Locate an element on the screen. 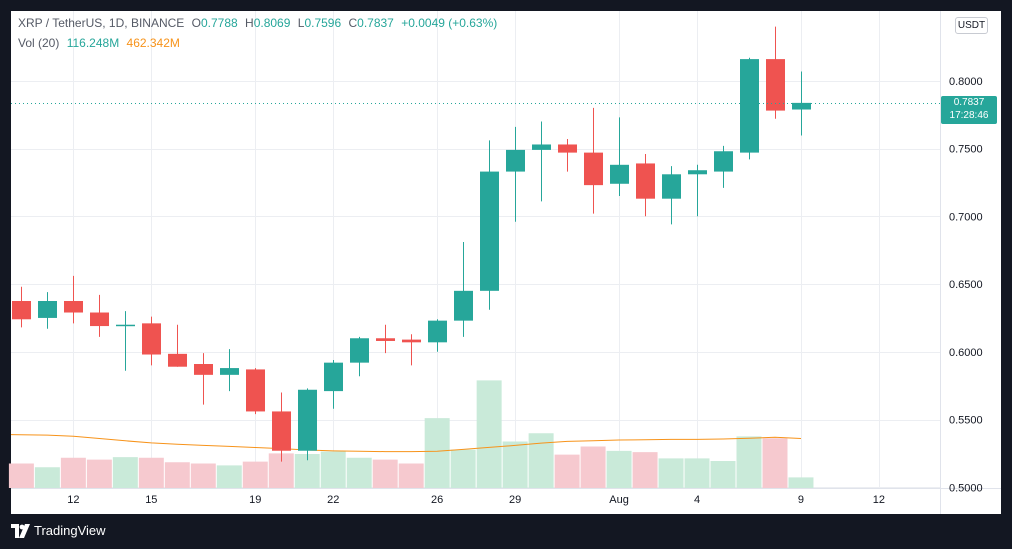  close-label: C is located at coordinates (353, 23).